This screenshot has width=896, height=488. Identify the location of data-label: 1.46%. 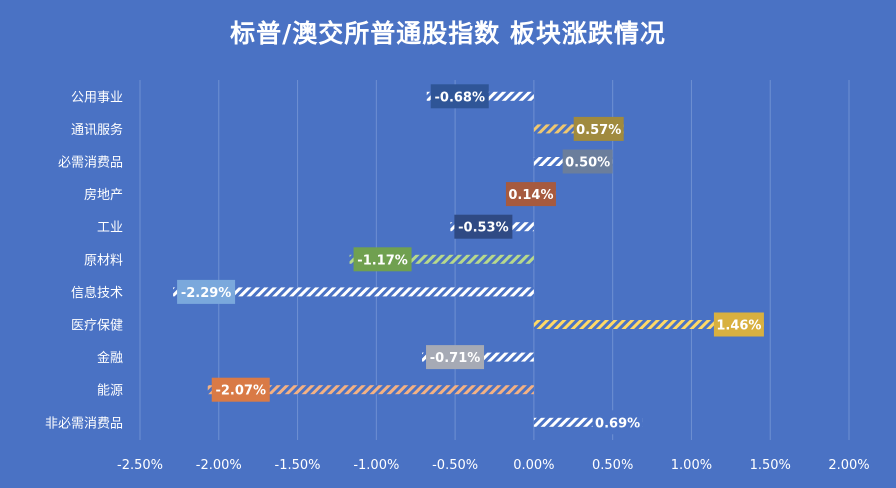
(738, 326).